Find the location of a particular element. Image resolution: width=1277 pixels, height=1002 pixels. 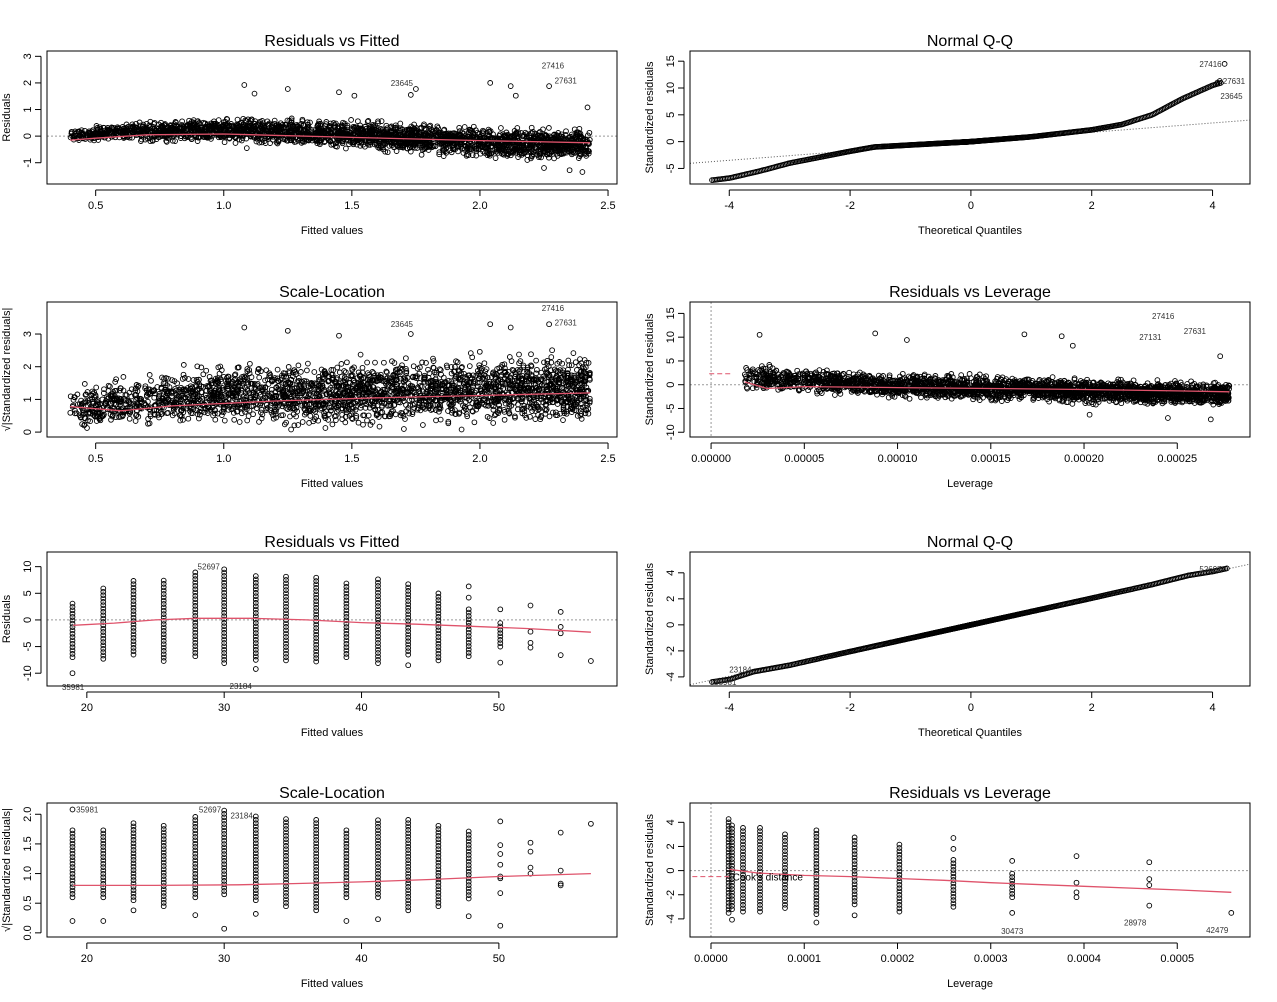

x-tick-label: -2 is located at coordinates (850, 206).